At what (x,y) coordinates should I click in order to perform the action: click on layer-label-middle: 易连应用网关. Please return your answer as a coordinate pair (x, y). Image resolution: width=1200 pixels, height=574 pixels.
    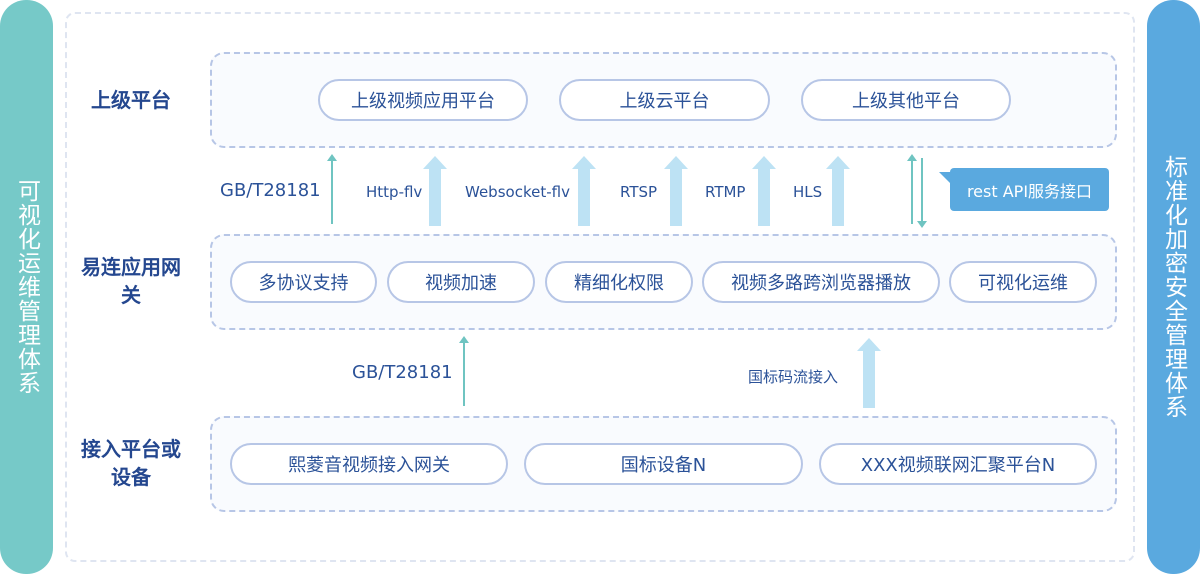
    Looking at the image, I should click on (131, 281).